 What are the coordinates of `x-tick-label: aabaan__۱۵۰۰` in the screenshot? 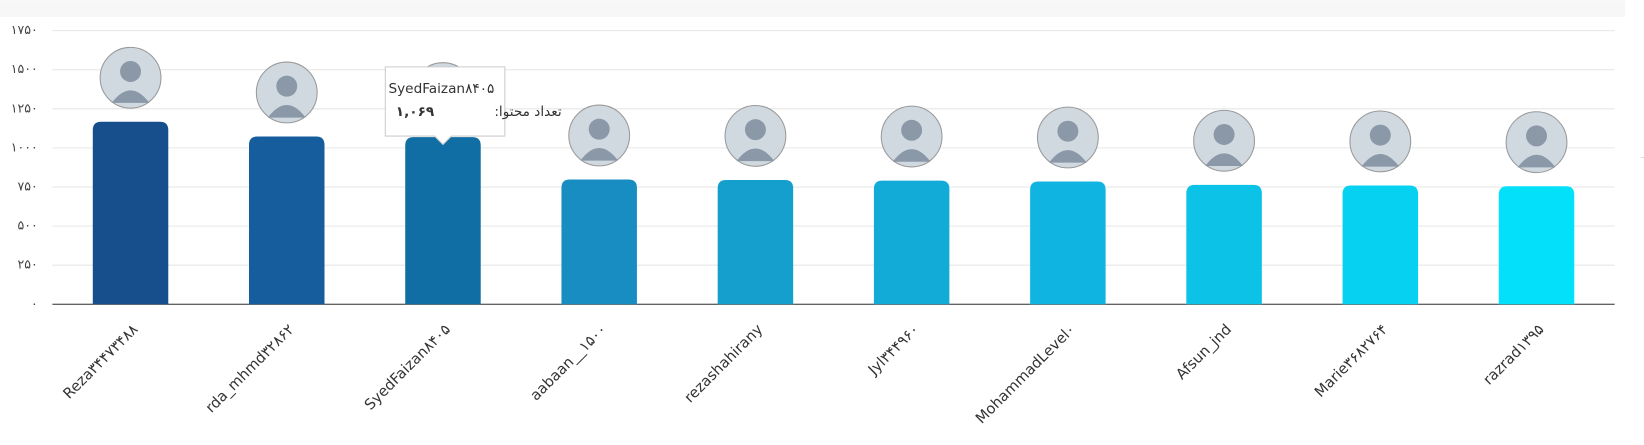 It's located at (568, 362).